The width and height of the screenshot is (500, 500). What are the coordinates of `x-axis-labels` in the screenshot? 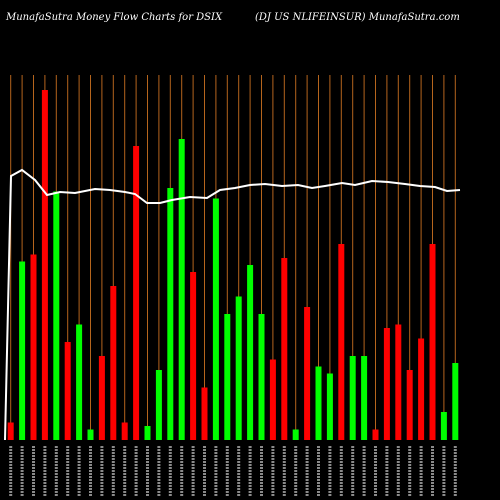 It's located at (235, 470).